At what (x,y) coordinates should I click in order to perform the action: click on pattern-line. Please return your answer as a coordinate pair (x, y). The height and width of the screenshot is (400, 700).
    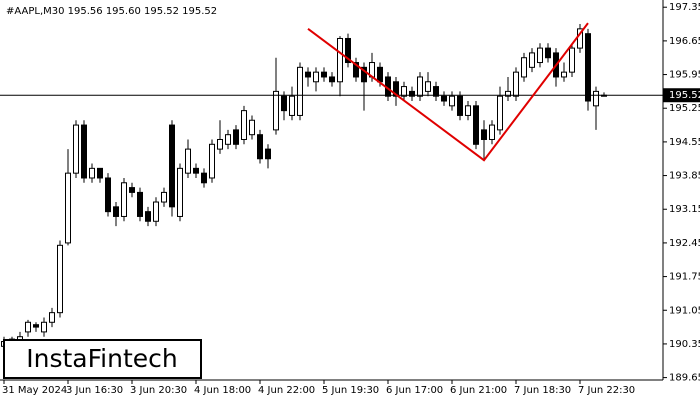
    Looking at the image, I should click on (448, 92).